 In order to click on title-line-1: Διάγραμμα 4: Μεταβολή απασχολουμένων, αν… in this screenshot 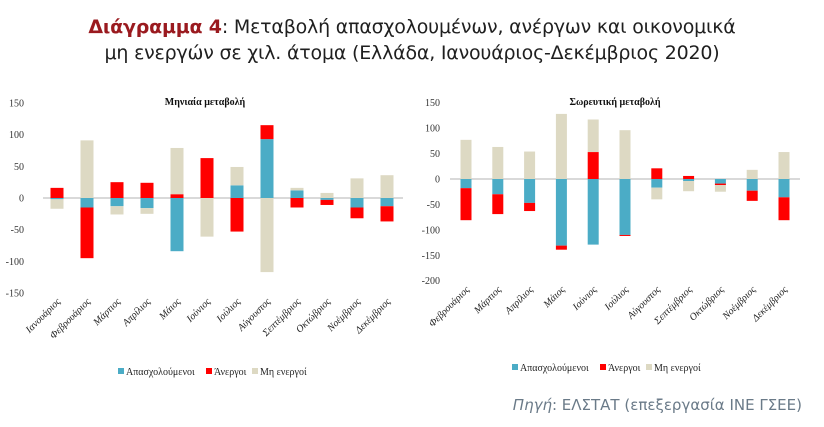, I will do `click(412, 27)`.